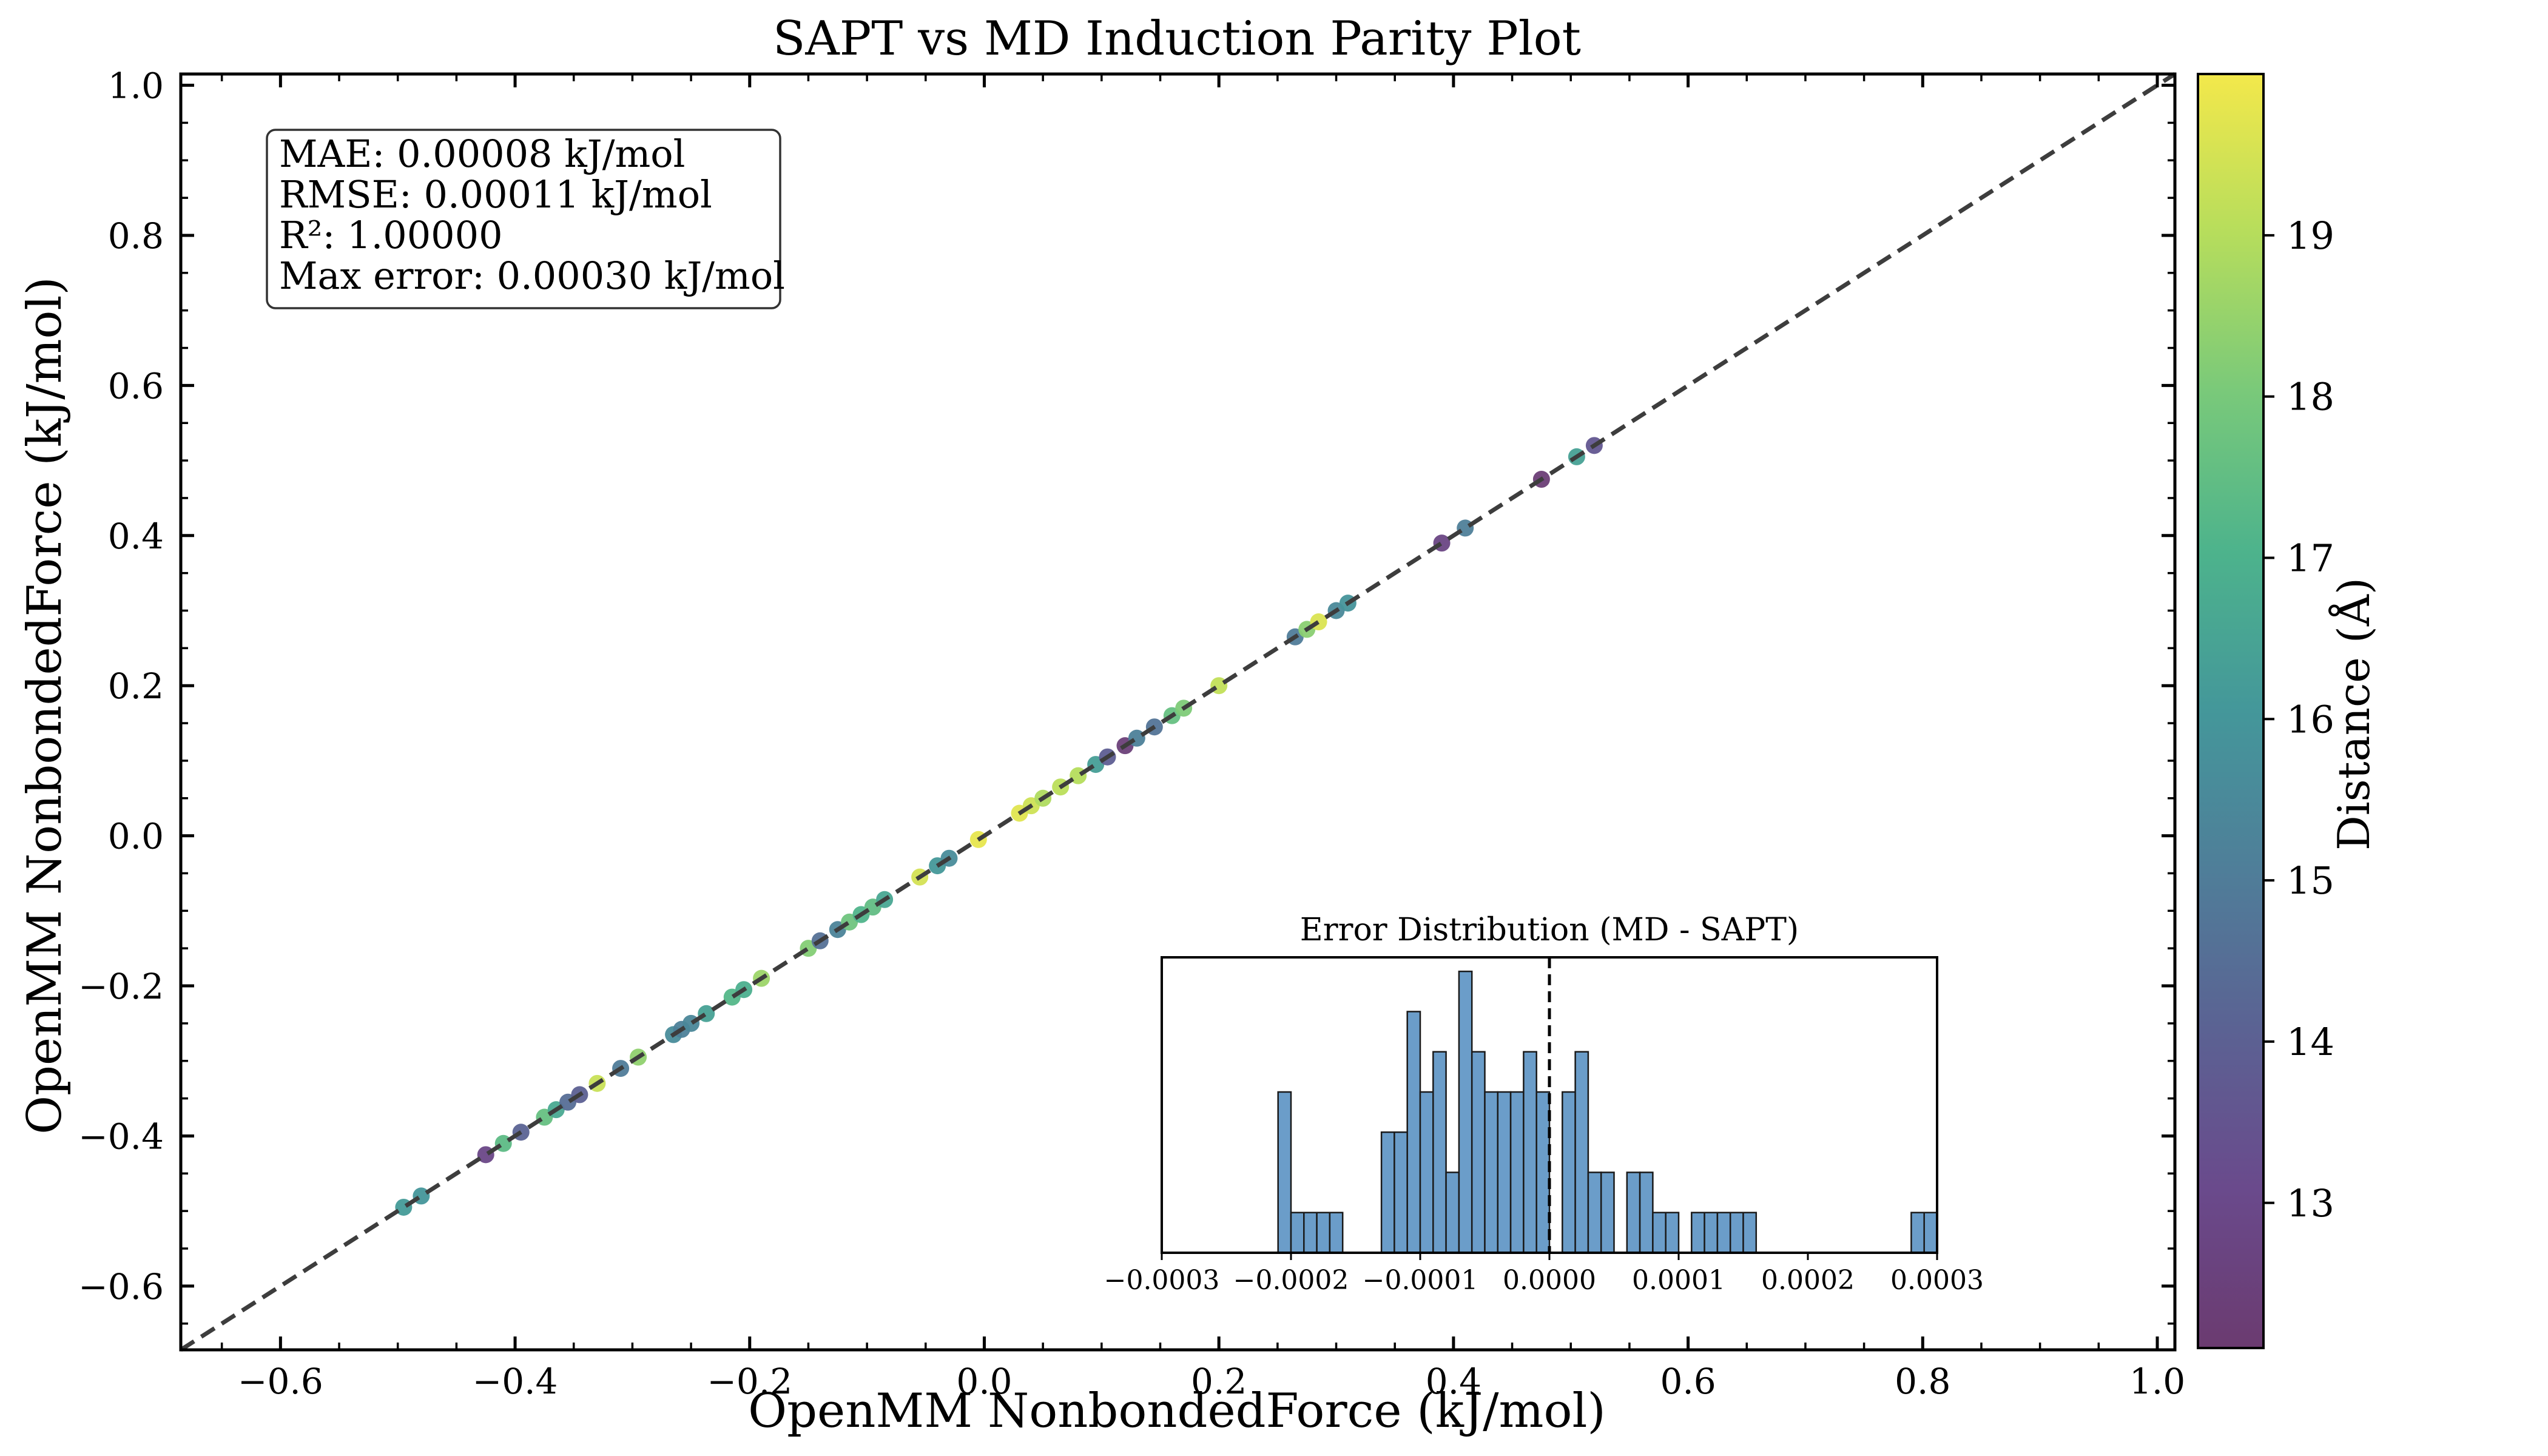  Describe the element at coordinates (2310, 719) in the screenshot. I see `colorbar-tick-label: 16` at that location.